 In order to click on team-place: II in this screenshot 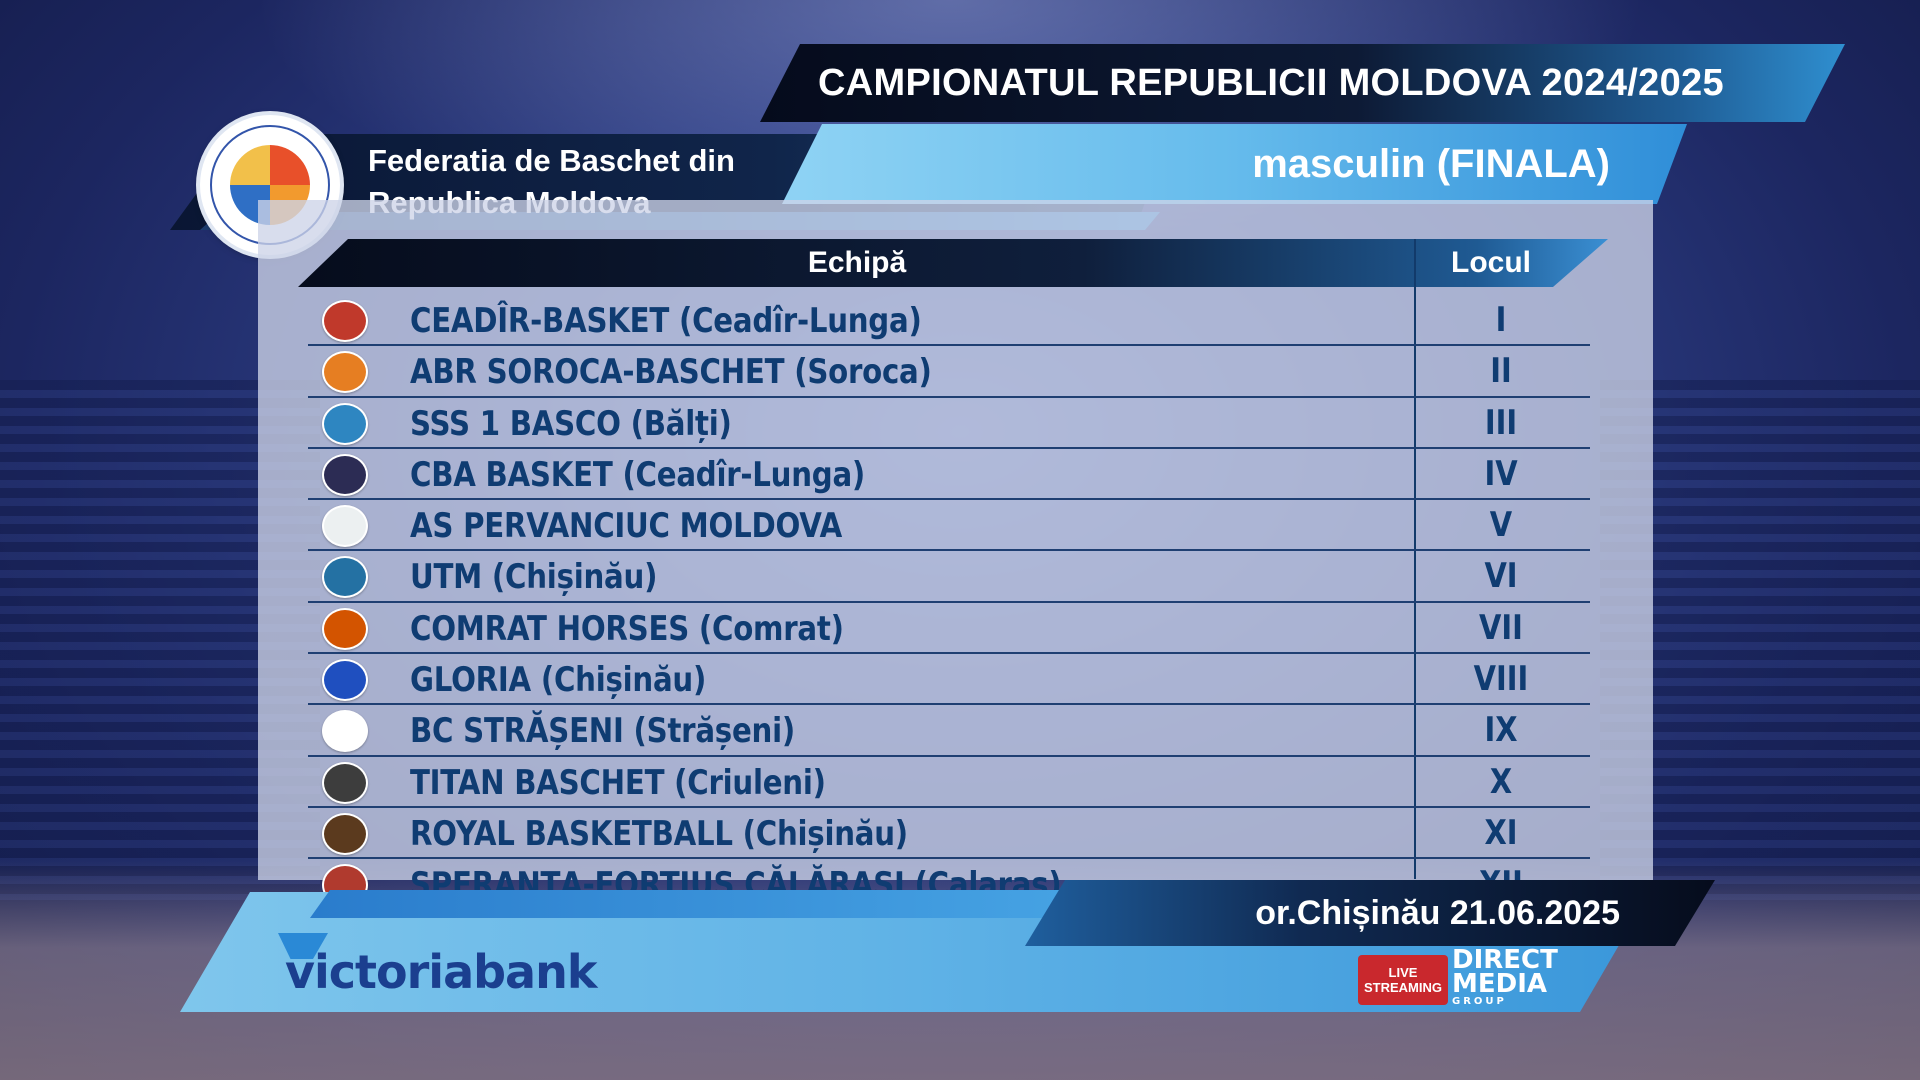, I will do `click(1501, 371)`.